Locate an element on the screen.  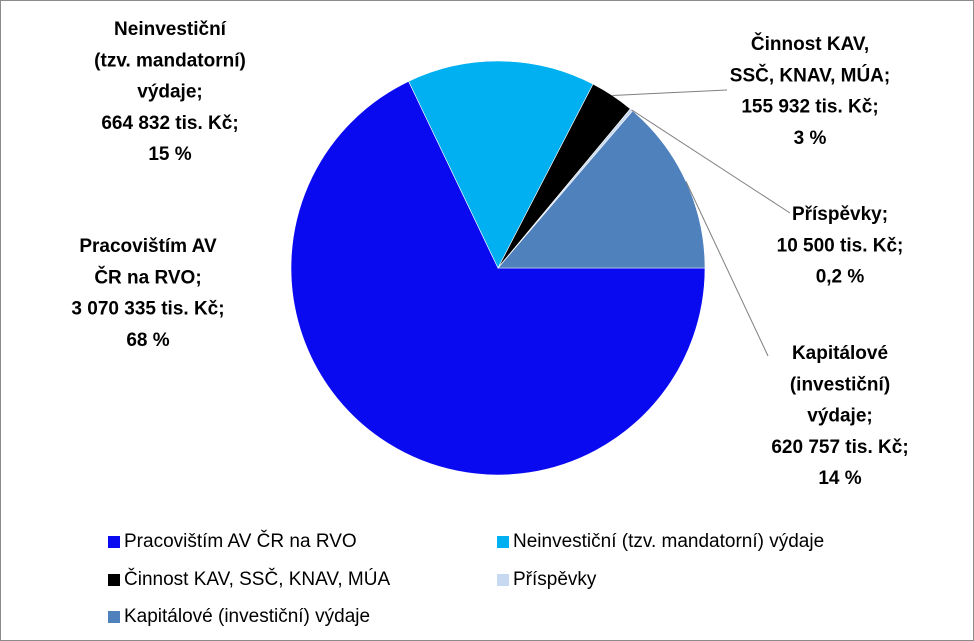
data-label: 14 % is located at coordinates (839, 478).